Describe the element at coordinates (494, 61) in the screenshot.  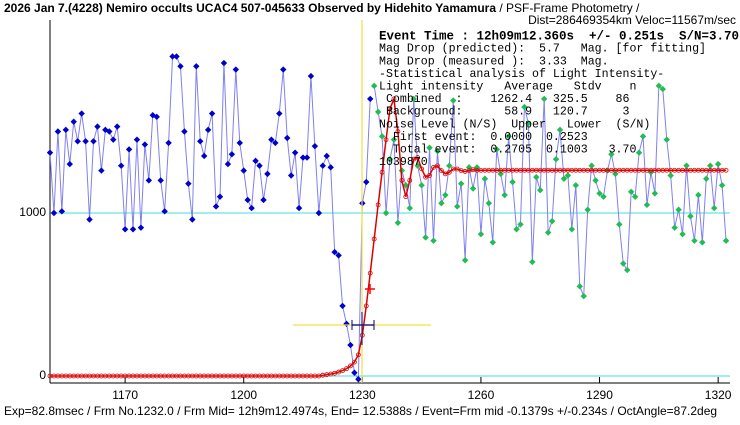
I see `info-line: Mag Drop (measured ): 3.33 Mag.` at that location.